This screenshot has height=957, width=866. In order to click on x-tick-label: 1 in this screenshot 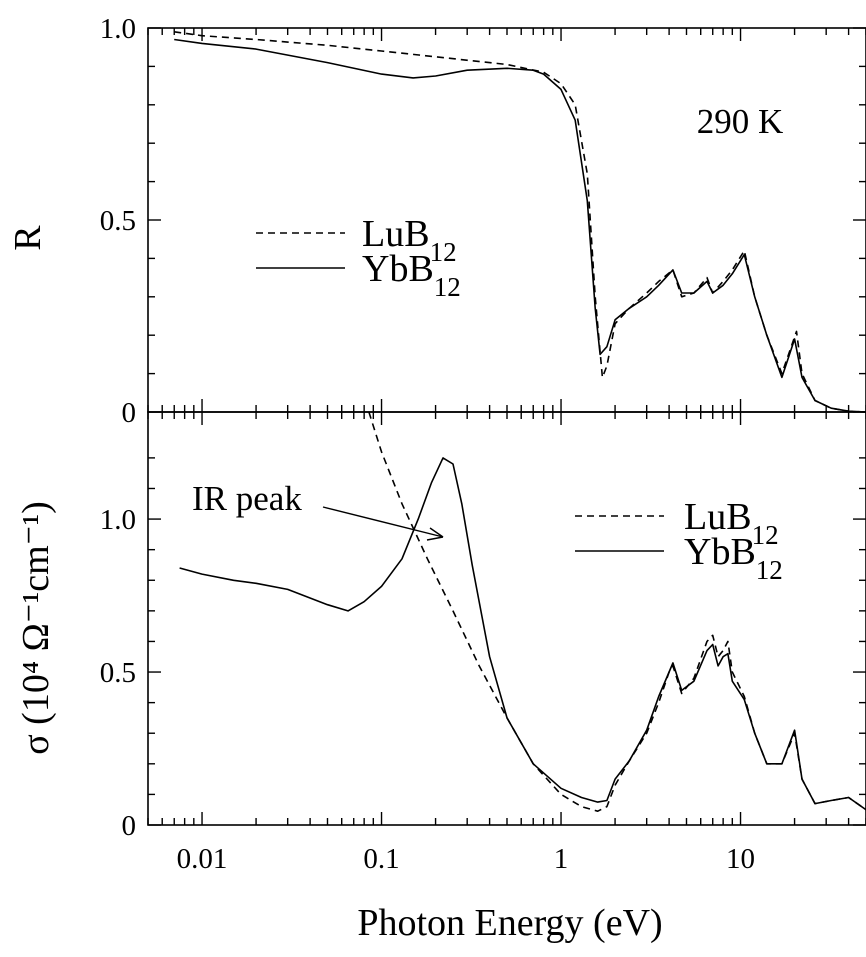, I will do `click(561, 859)`.